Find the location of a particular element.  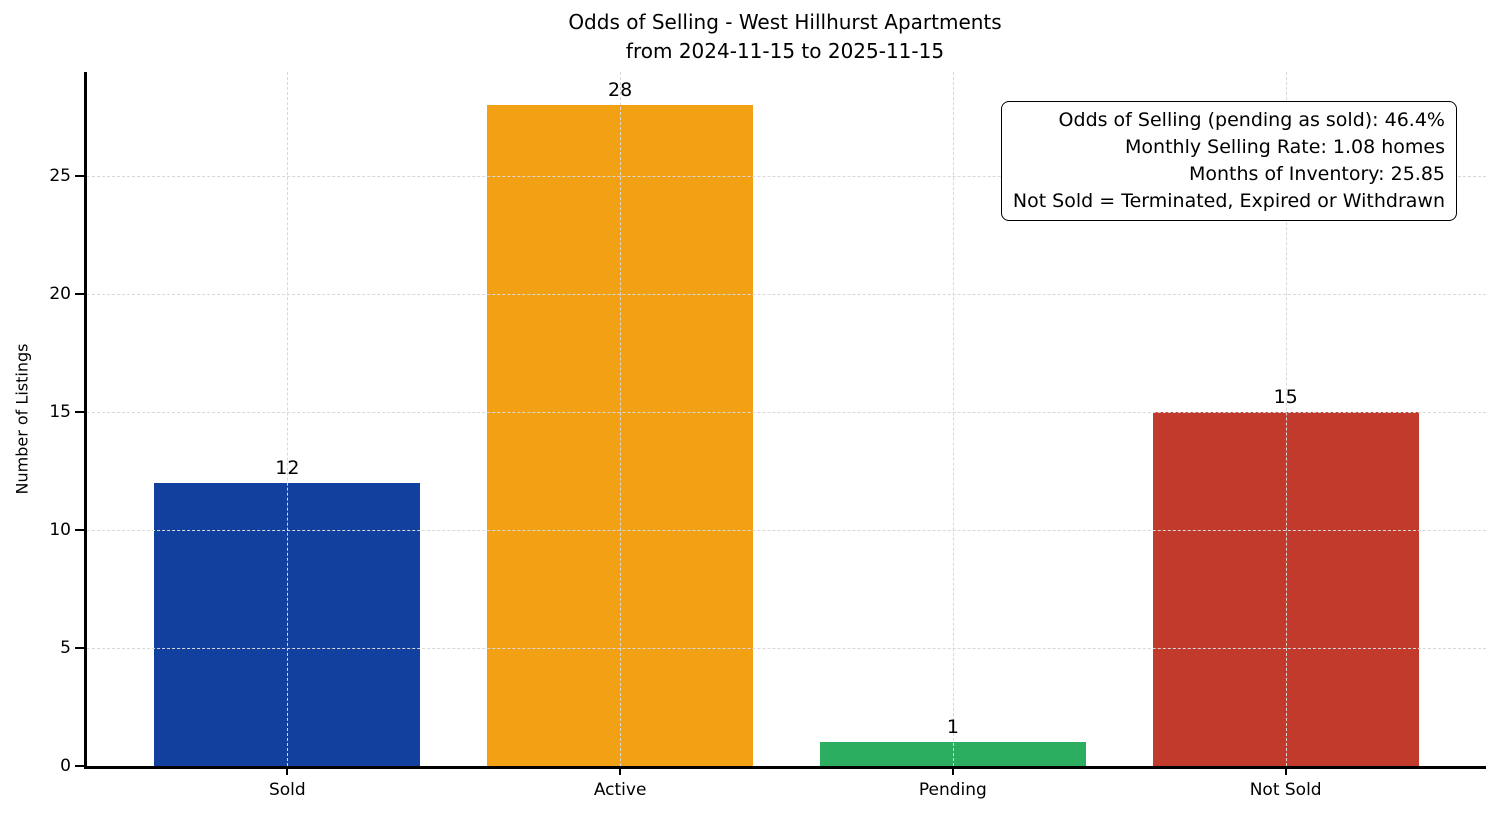

annotation-line-monthly-rate: Monthly Selling Rate: 1.08 homes is located at coordinates (1285, 147).